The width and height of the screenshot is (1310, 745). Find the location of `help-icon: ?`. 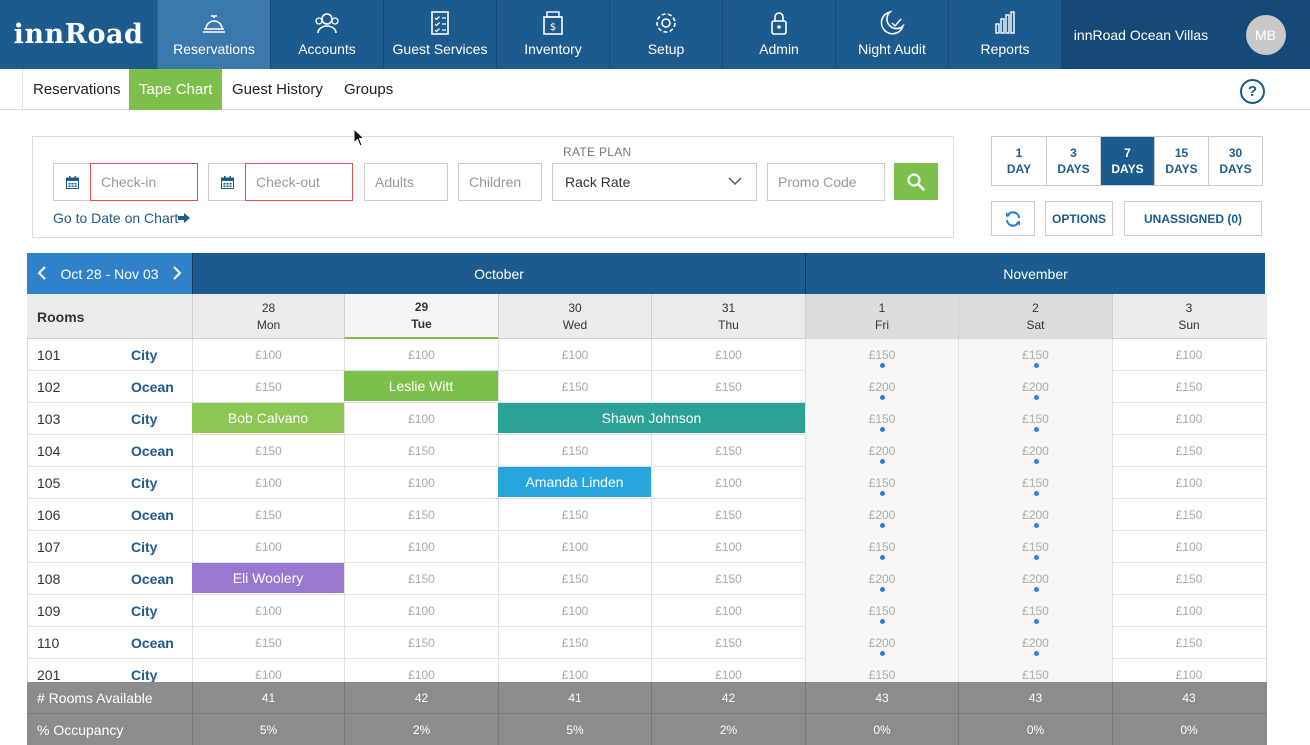

help-icon: ? is located at coordinates (1252, 91).